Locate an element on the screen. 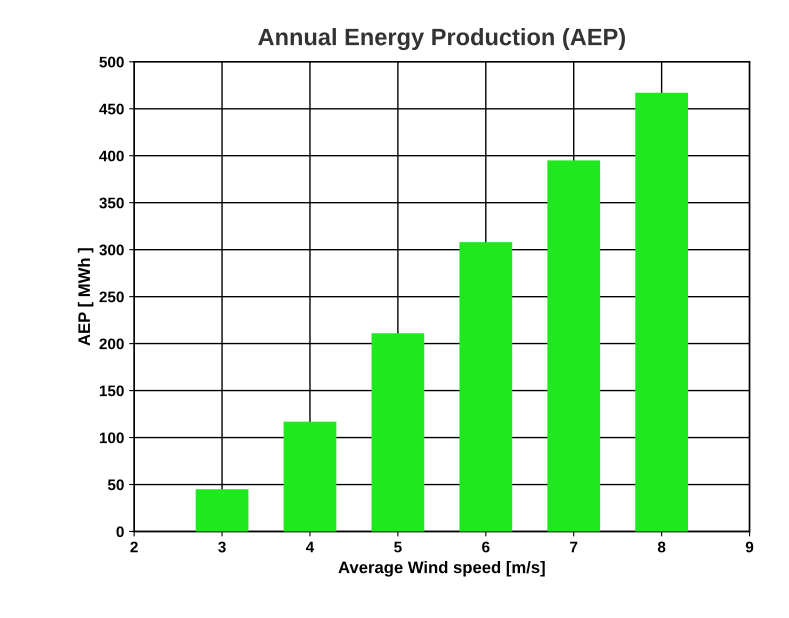 This screenshot has width=789, height=618. y-tick-label: 400 is located at coordinates (111, 156).